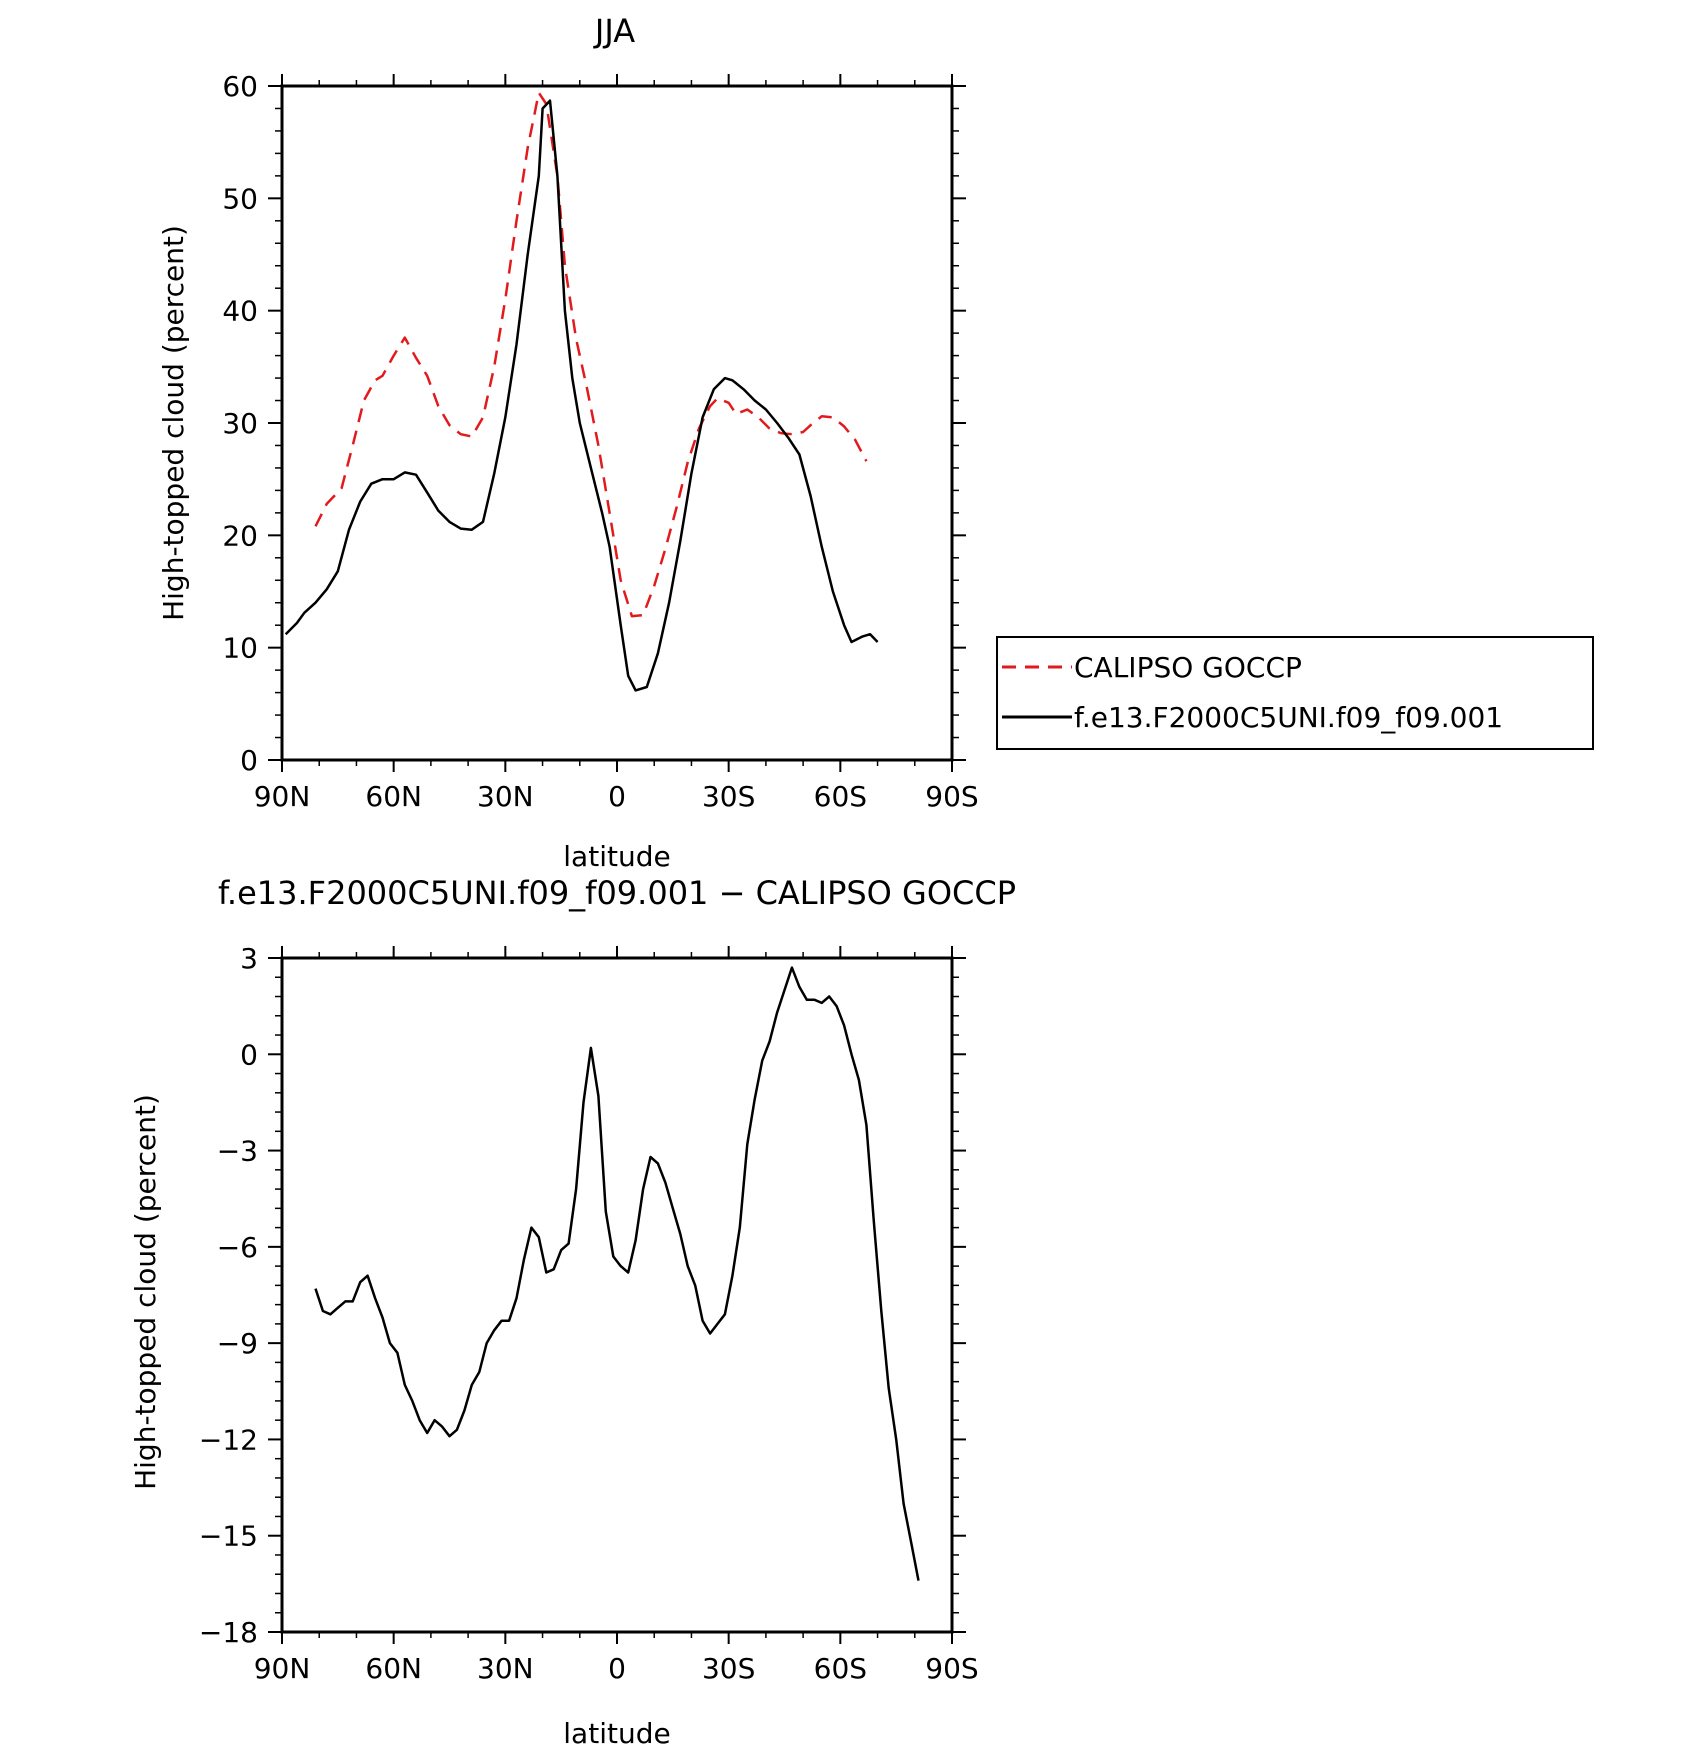  What do you see at coordinates (240, 198) in the screenshot?
I see `y-tick-label: 50` at bounding box center [240, 198].